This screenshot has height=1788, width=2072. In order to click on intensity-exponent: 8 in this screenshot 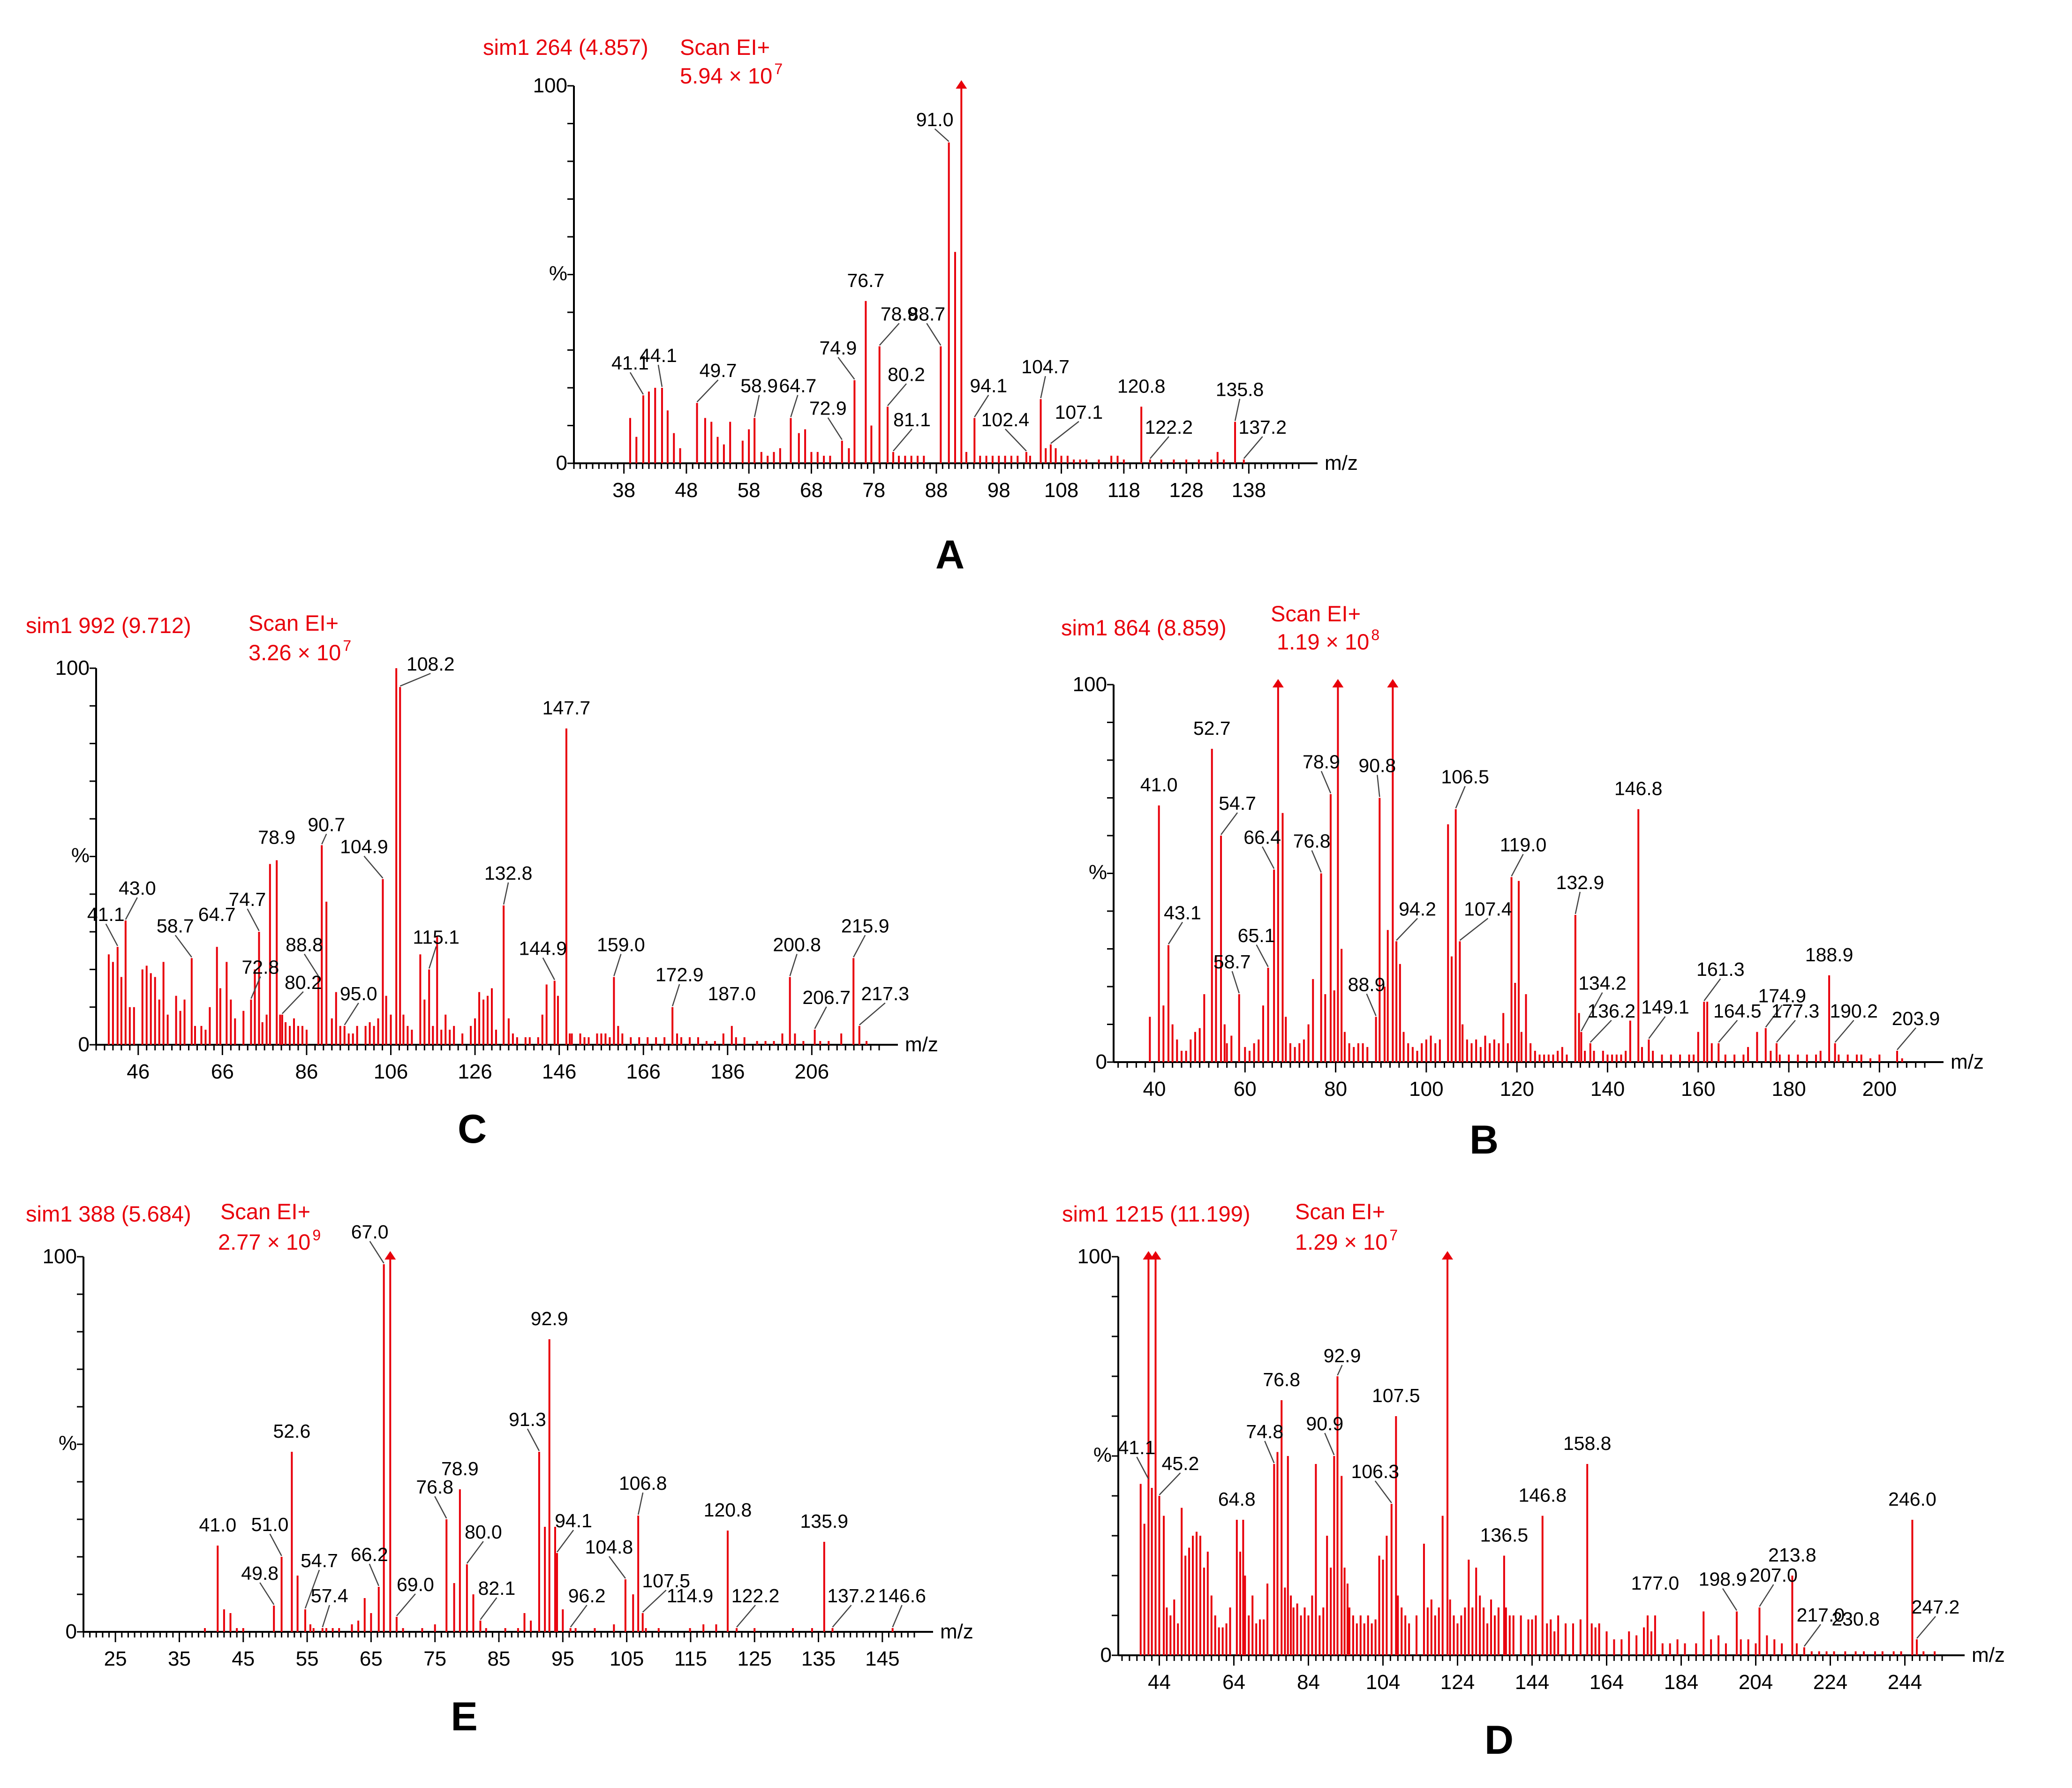, I will do `click(1375, 634)`.